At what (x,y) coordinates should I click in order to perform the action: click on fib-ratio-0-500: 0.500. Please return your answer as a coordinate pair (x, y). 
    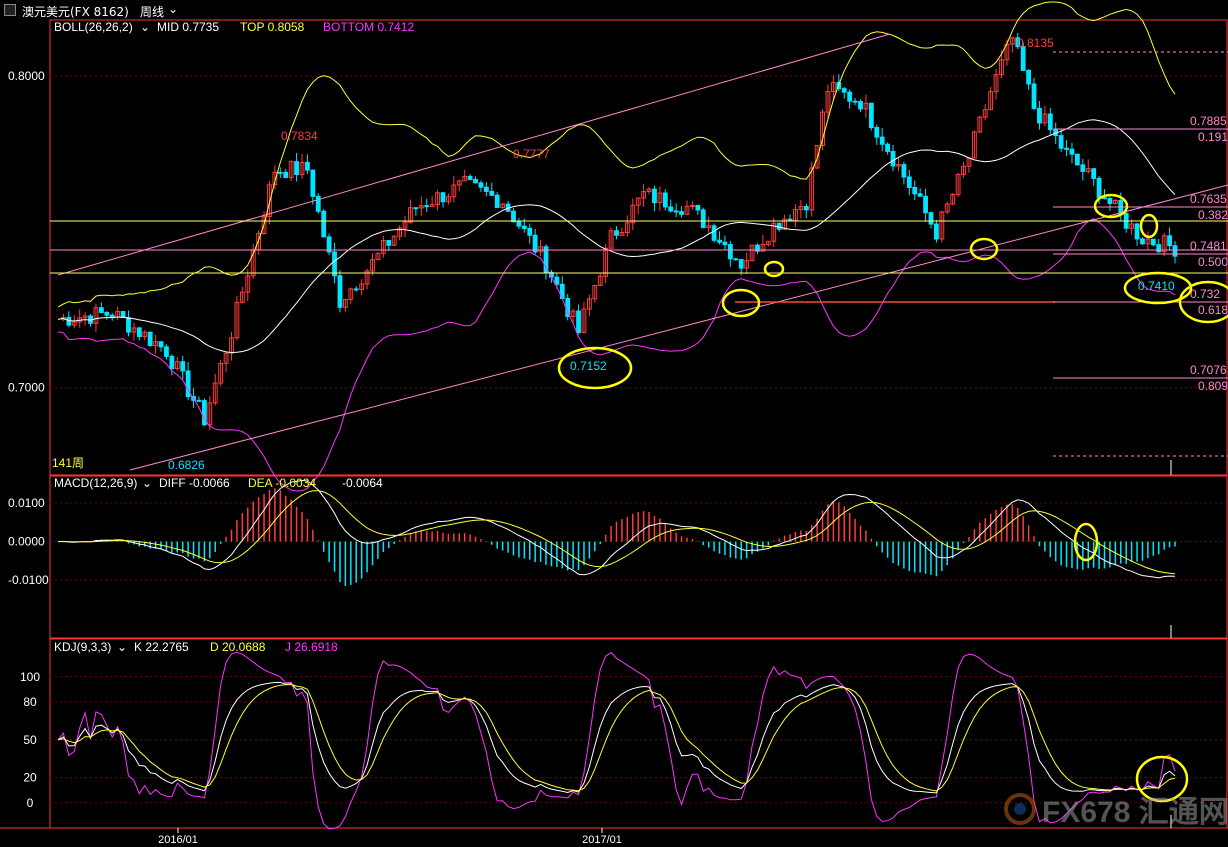
    Looking at the image, I should click on (1213, 262).